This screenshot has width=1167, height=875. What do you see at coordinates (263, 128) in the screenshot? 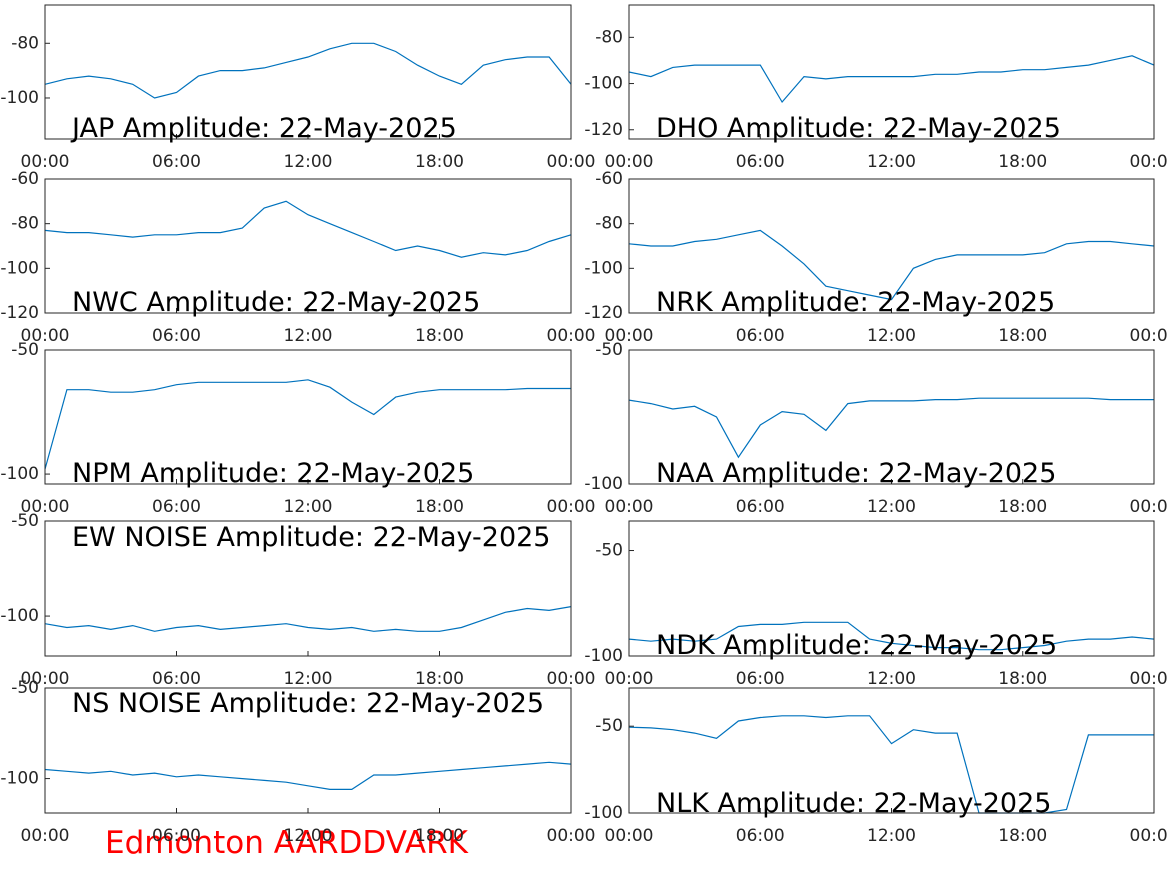
I see `panel-title: JAP Amplitude: 22-May-2025` at bounding box center [263, 128].